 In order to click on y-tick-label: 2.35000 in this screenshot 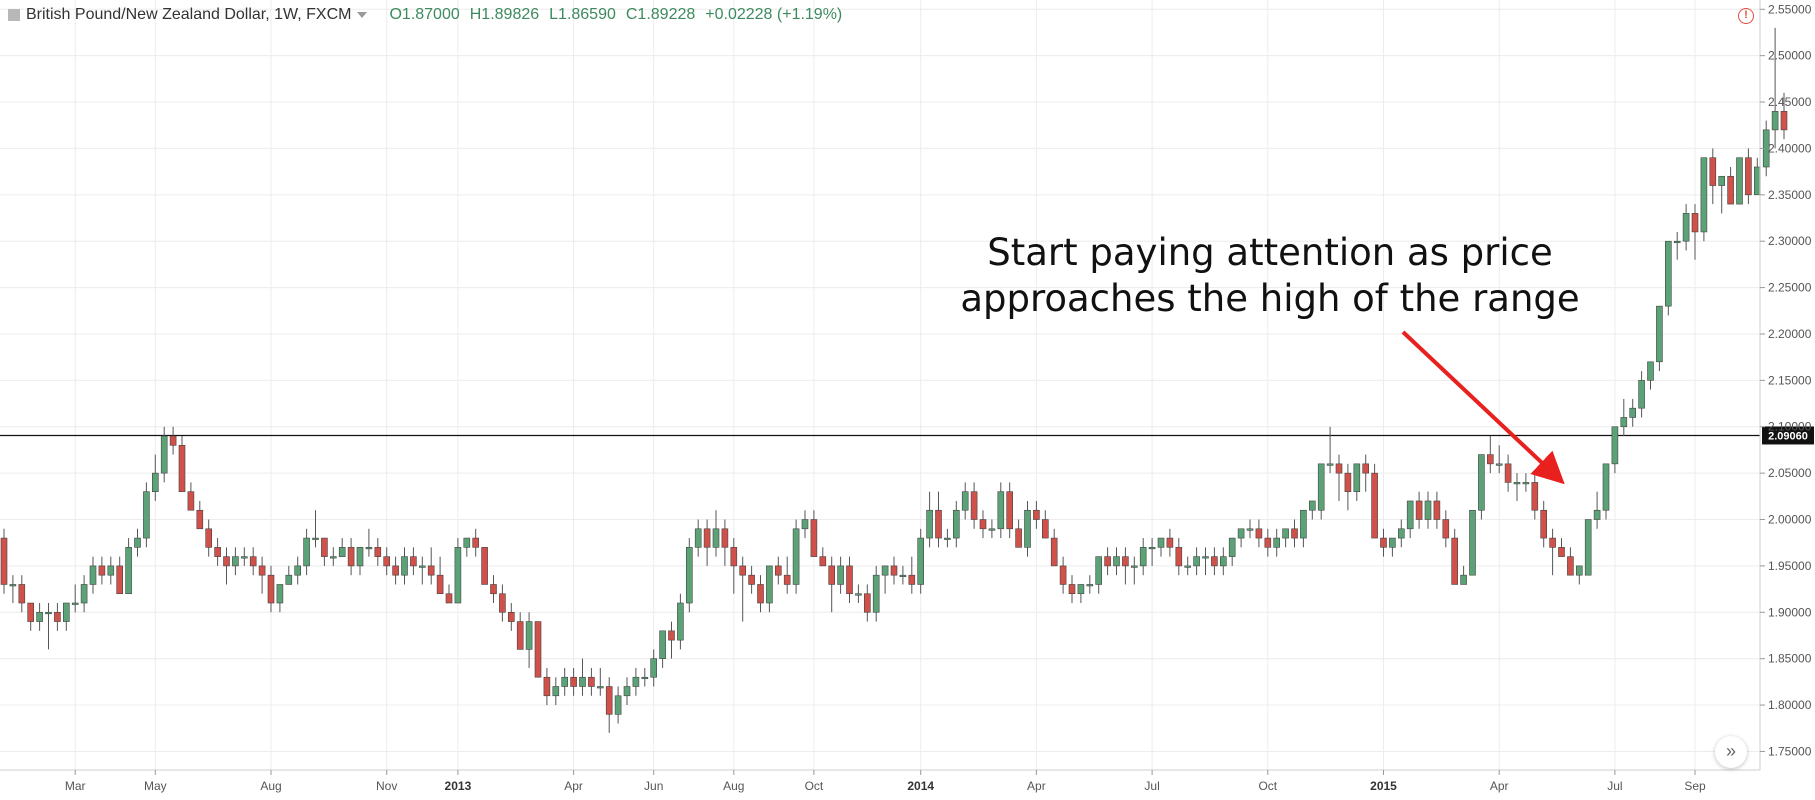, I will do `click(1790, 195)`.